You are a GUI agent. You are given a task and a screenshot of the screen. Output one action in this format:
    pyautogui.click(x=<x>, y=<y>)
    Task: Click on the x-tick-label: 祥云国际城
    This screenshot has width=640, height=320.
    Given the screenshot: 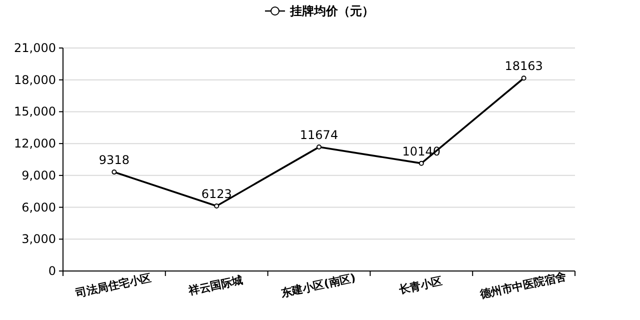 What is the action you would take?
    pyautogui.click(x=215, y=286)
    